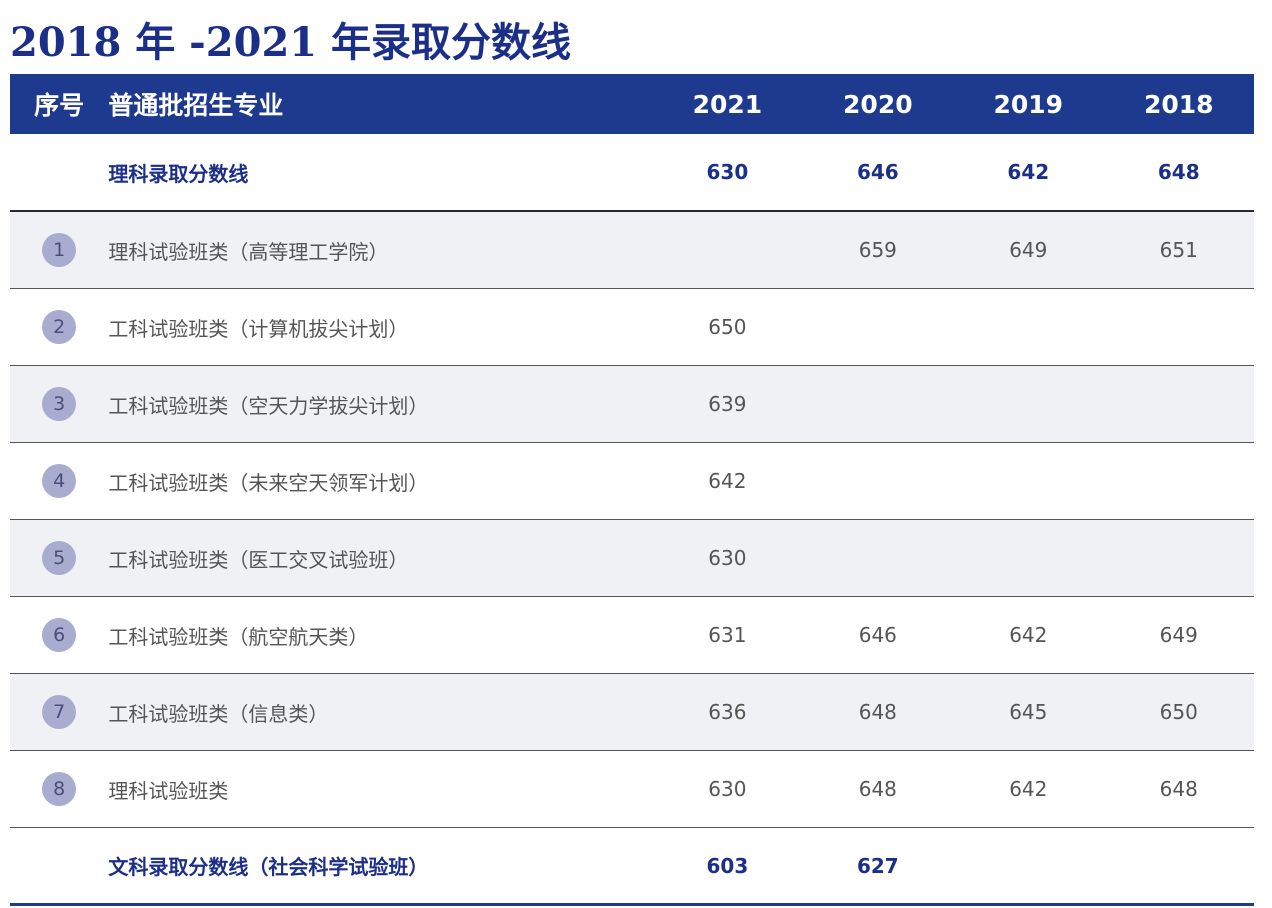 This screenshot has width=1272, height=908. What do you see at coordinates (632, 712) in the screenshot?
I see `table-row: 7 工科试验班类（信息类） 636 648 645 650` at bounding box center [632, 712].